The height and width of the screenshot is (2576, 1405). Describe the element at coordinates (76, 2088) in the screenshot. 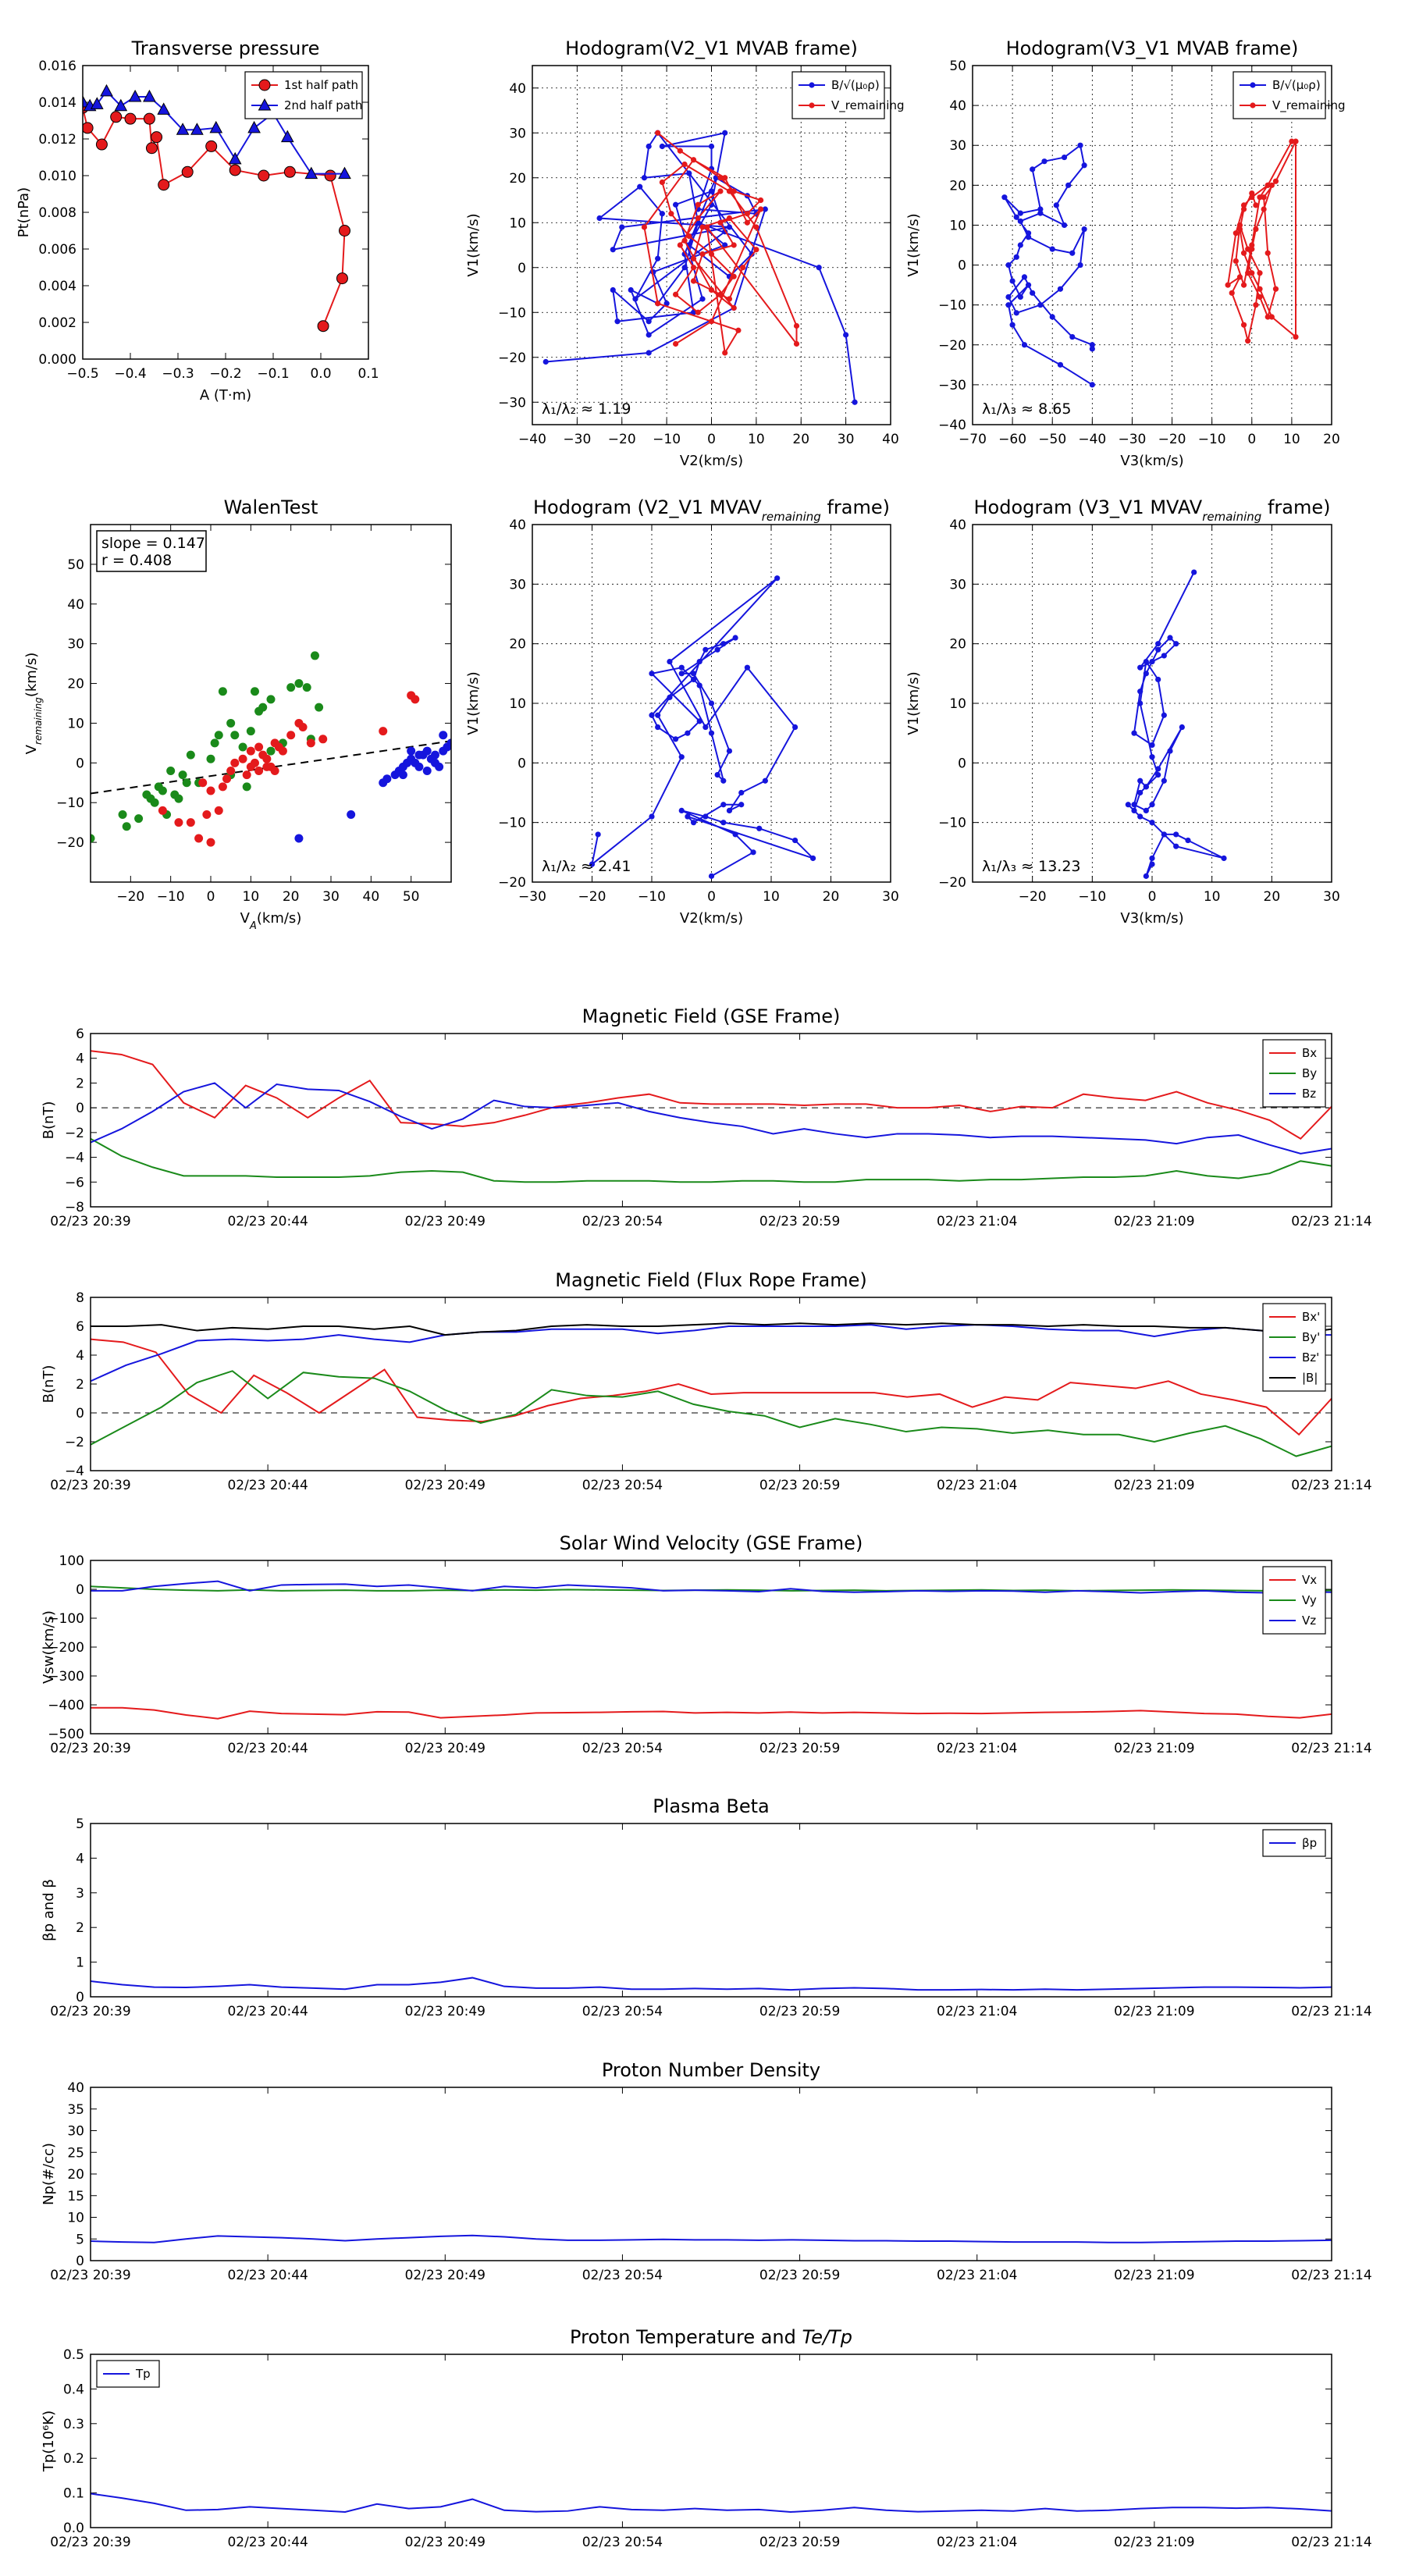

I see `y-tick-label: 40` at that location.